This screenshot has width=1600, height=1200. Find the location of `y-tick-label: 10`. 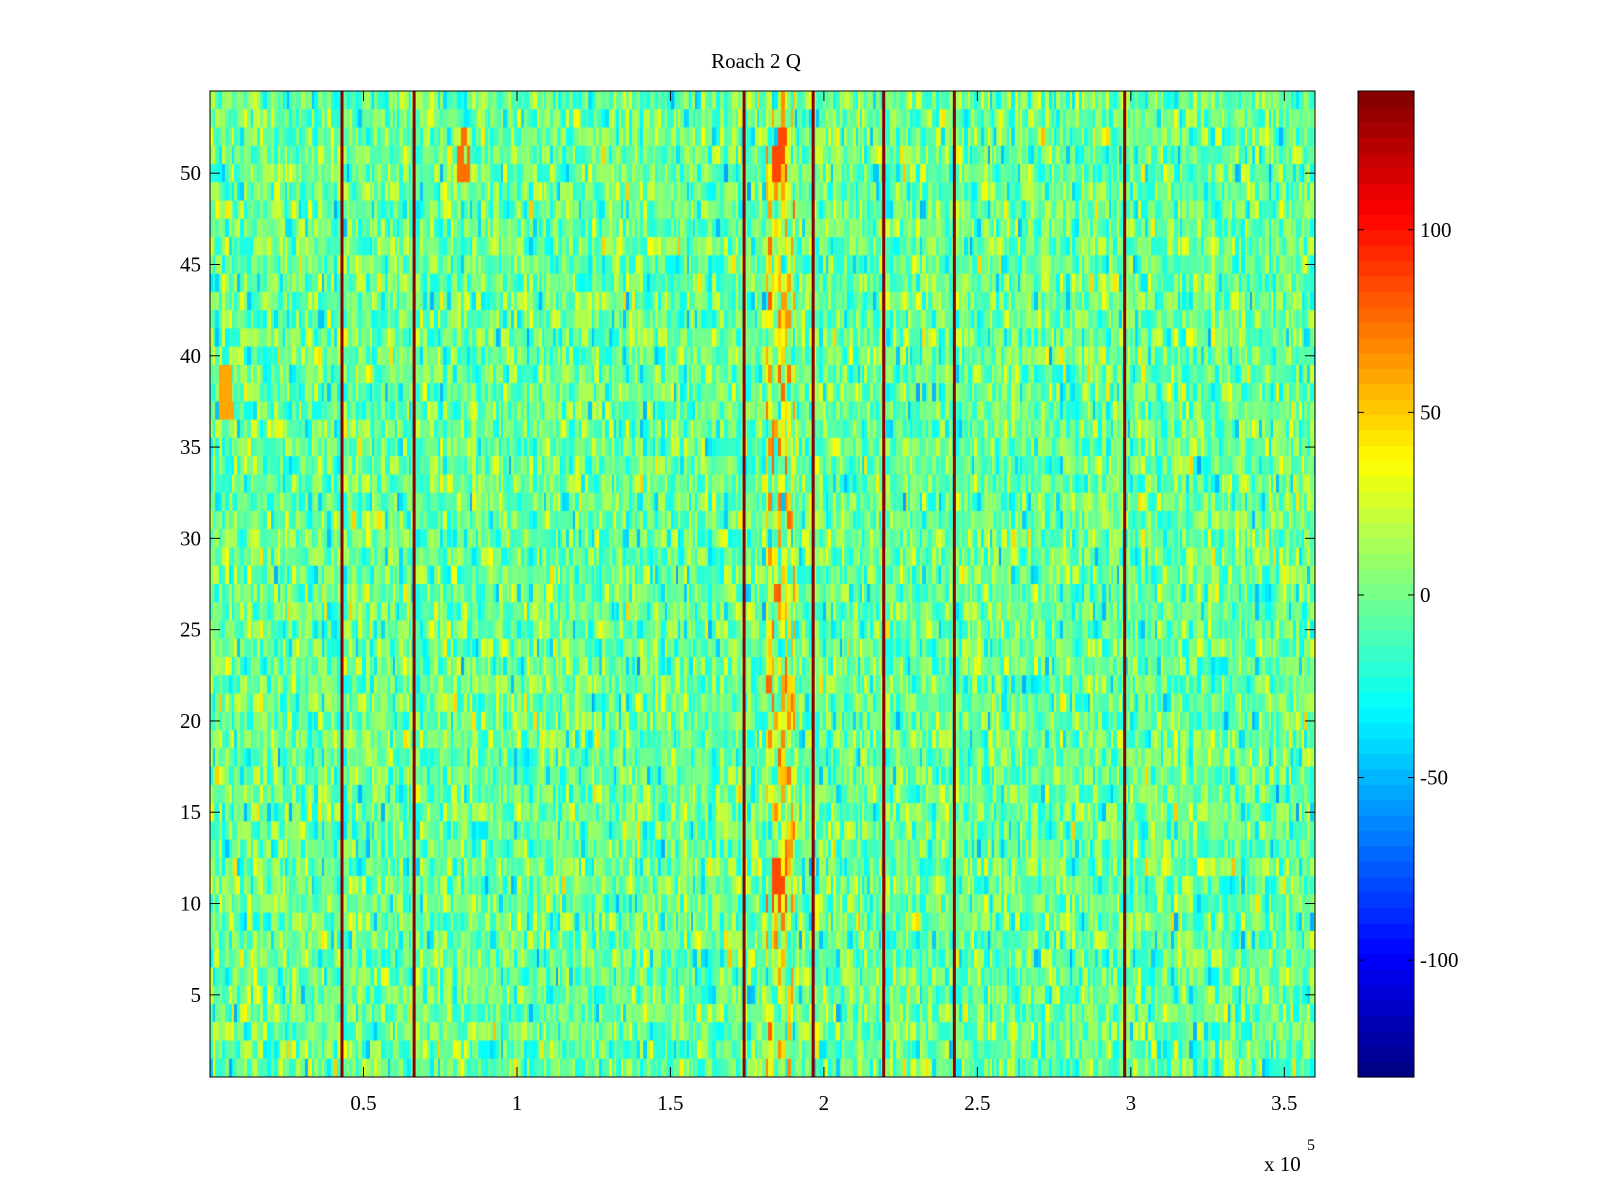

y-tick-label: 10 is located at coordinates (190, 904).